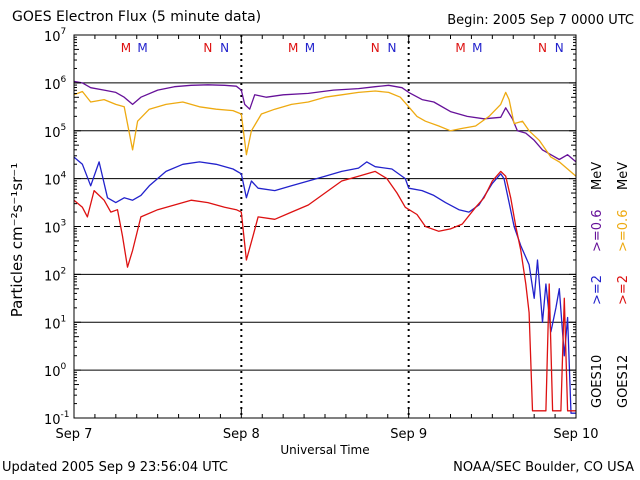 This screenshot has height=480, width=640. I want to click on y-tick-label: 10⁷, so click(55, 36).